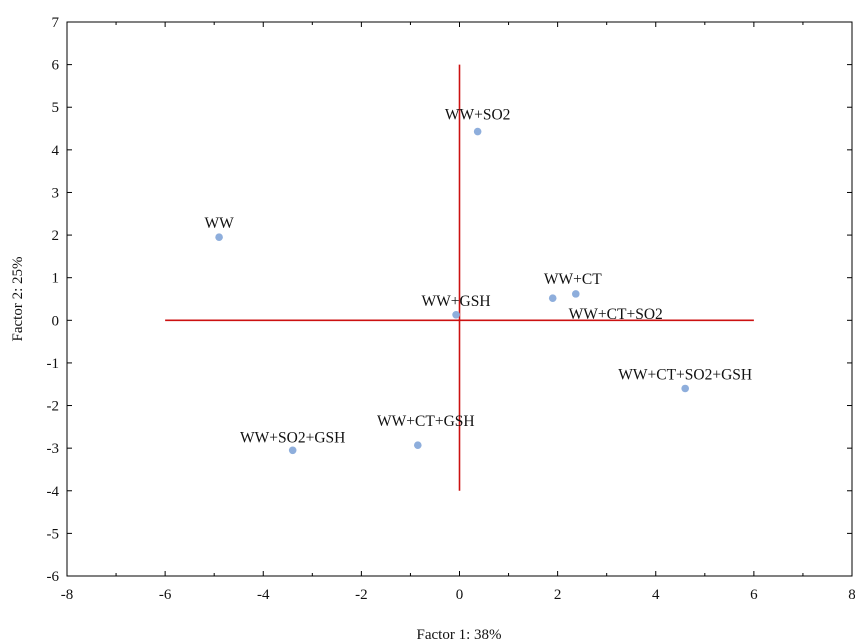 Image resolution: width=855 pixels, height=644 pixels. Describe the element at coordinates (56, 193) in the screenshot. I see `y-tick-label: 3` at that location.